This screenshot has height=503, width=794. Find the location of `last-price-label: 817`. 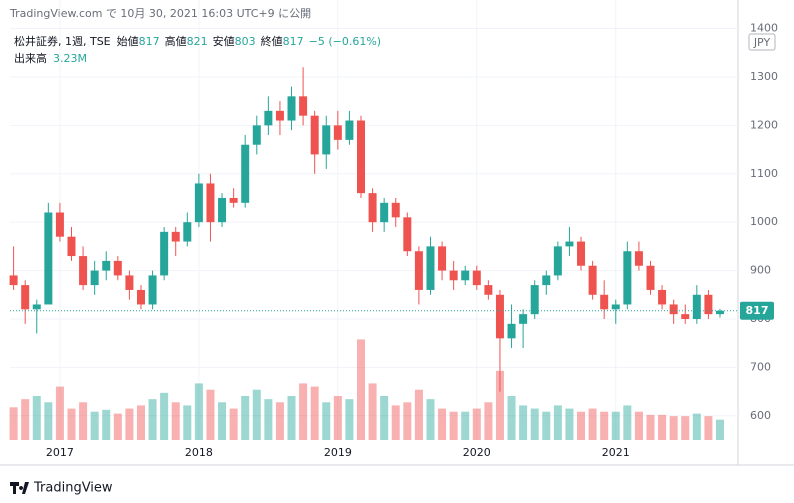

last-price-label: 817 is located at coordinates (757, 310).